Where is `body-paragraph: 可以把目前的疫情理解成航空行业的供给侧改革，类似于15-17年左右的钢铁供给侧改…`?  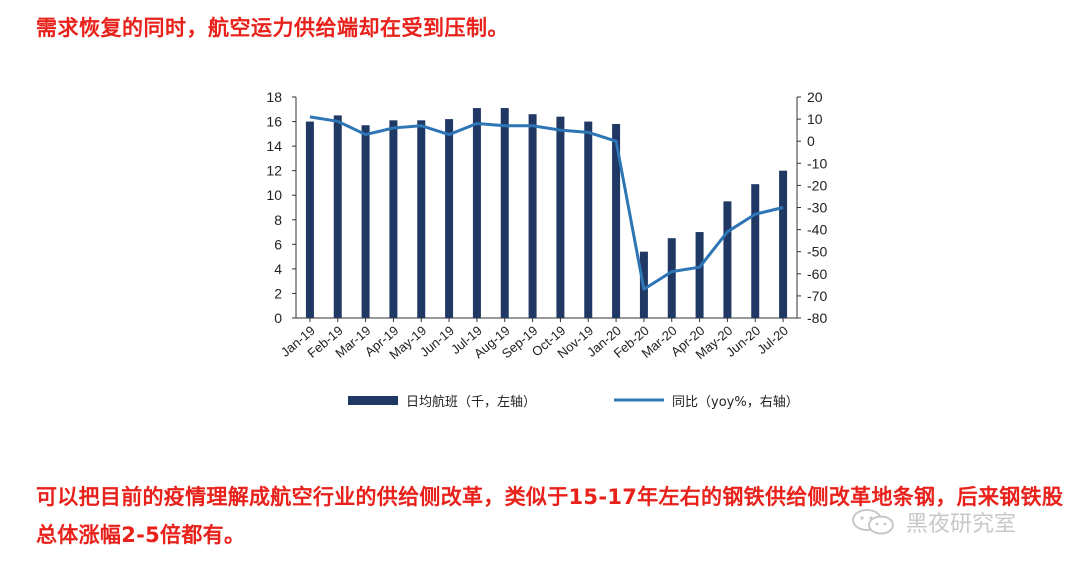
body-paragraph: 可以把目前的疫情理解成航空行业的供给侧改革，类似于15-17年左右的钢铁供给侧改… is located at coordinates (550, 516).